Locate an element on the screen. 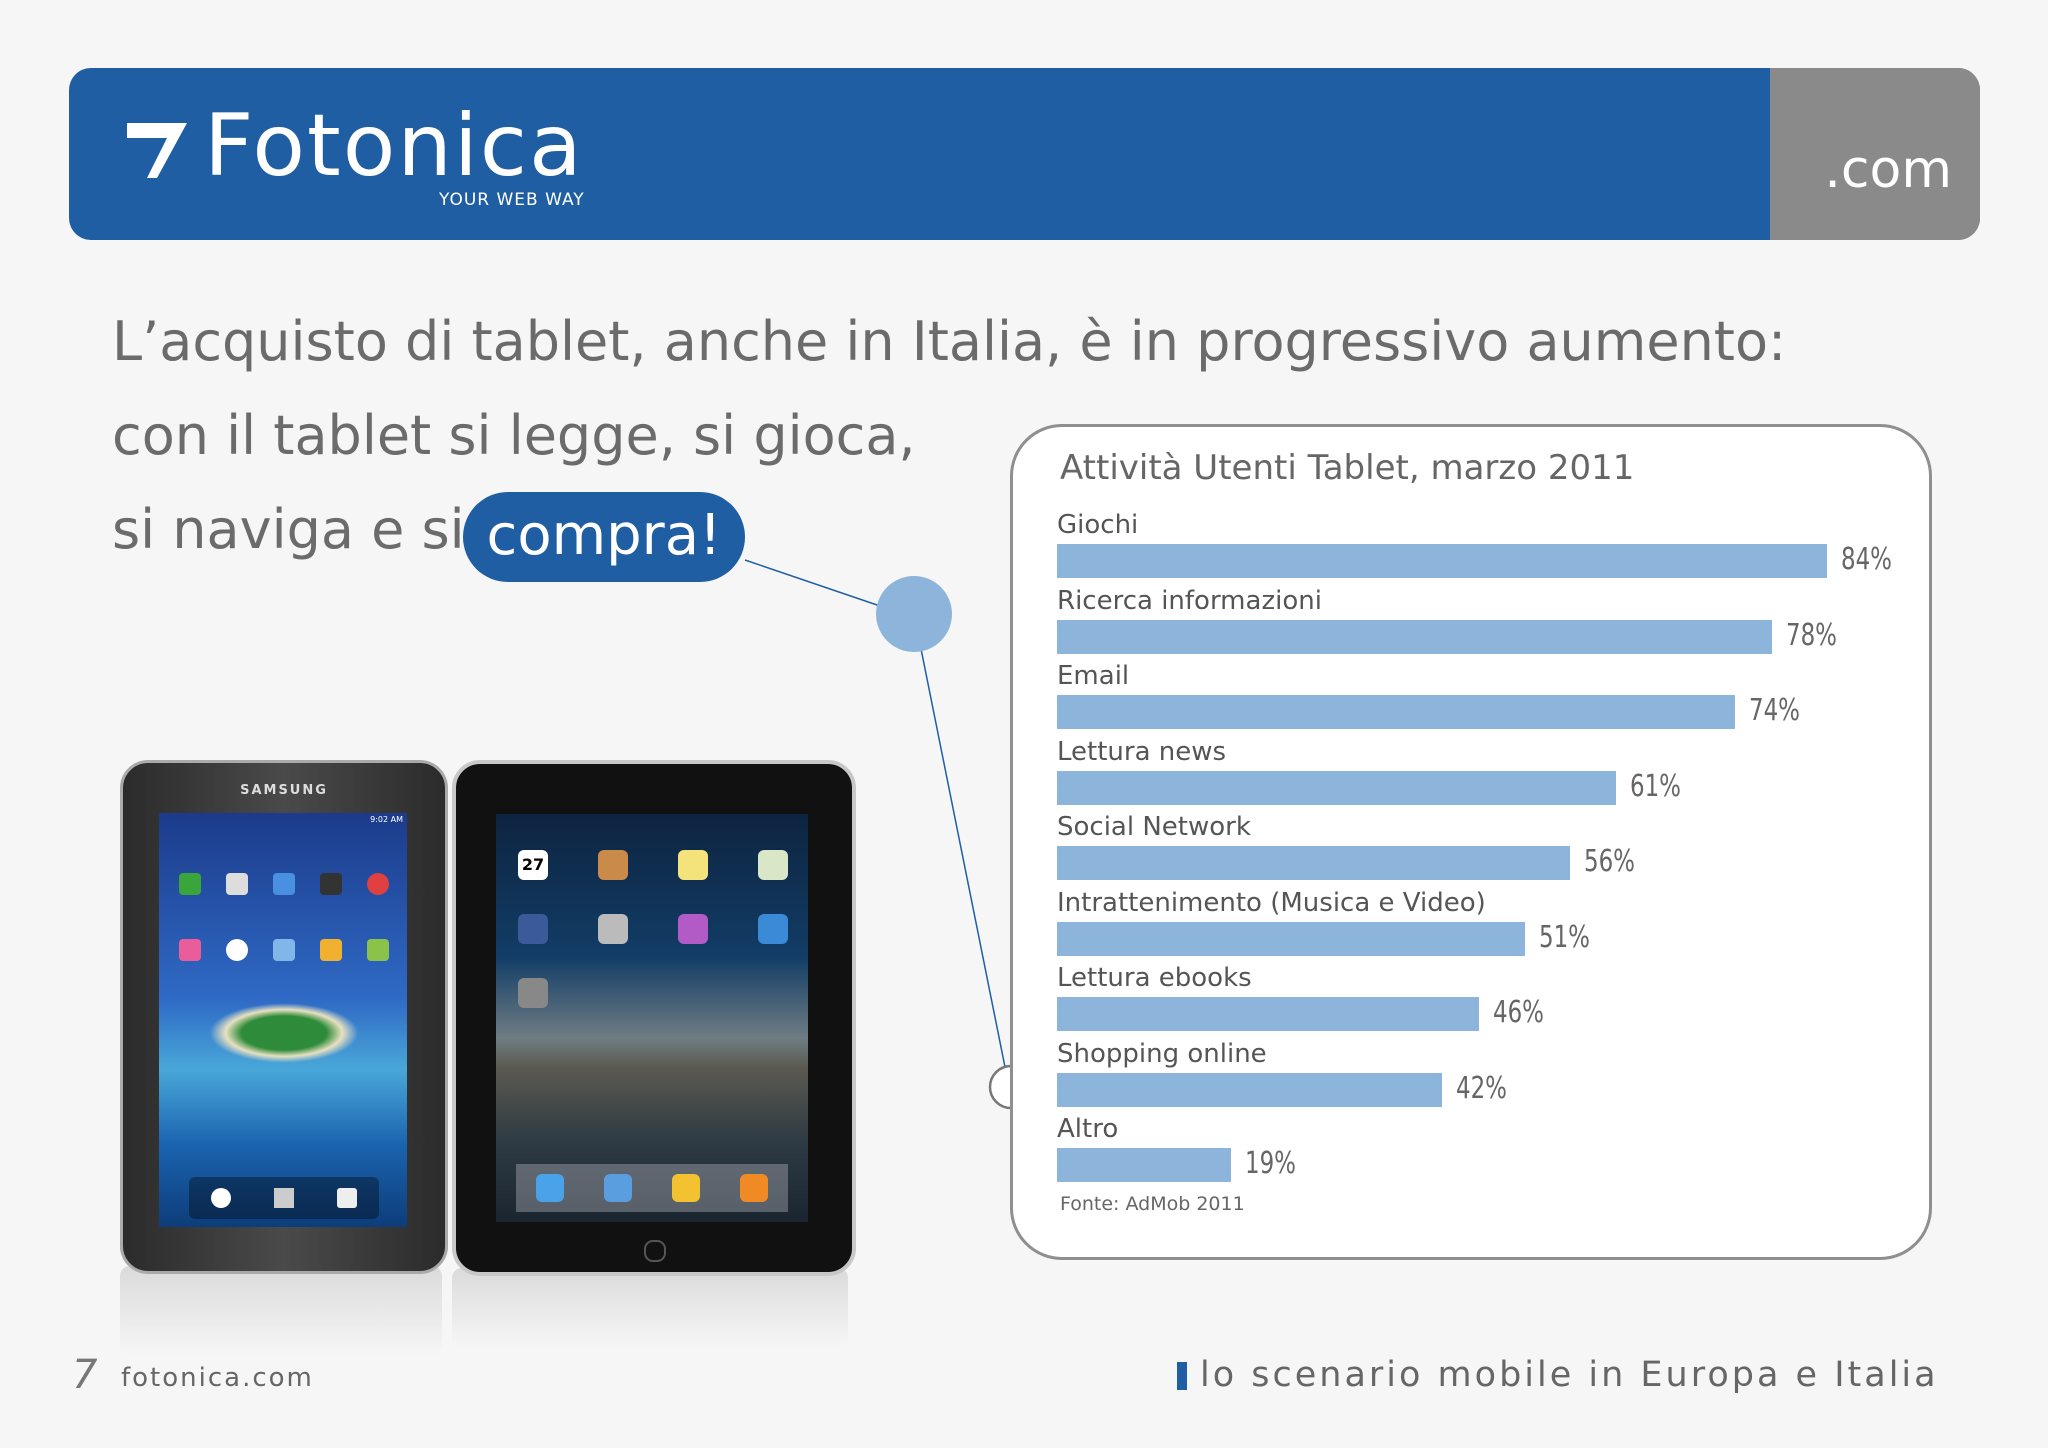  highlight-pill: compra! is located at coordinates (604, 537).